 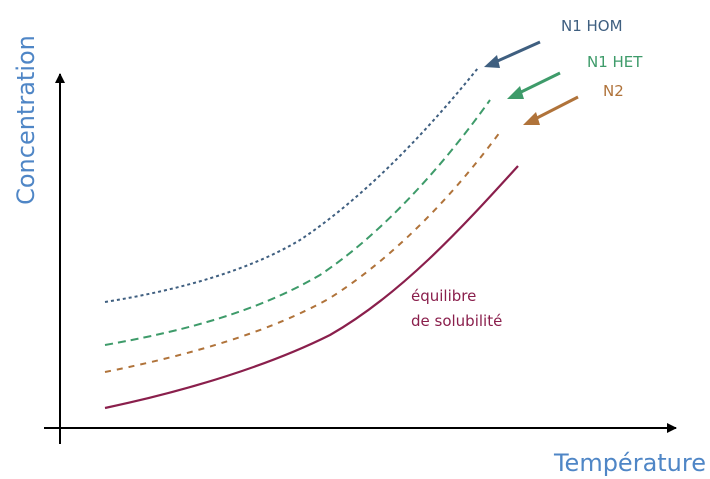 What do you see at coordinates (551, 110) in the screenshot?
I see `n2-pointer-arrow` at bounding box center [551, 110].